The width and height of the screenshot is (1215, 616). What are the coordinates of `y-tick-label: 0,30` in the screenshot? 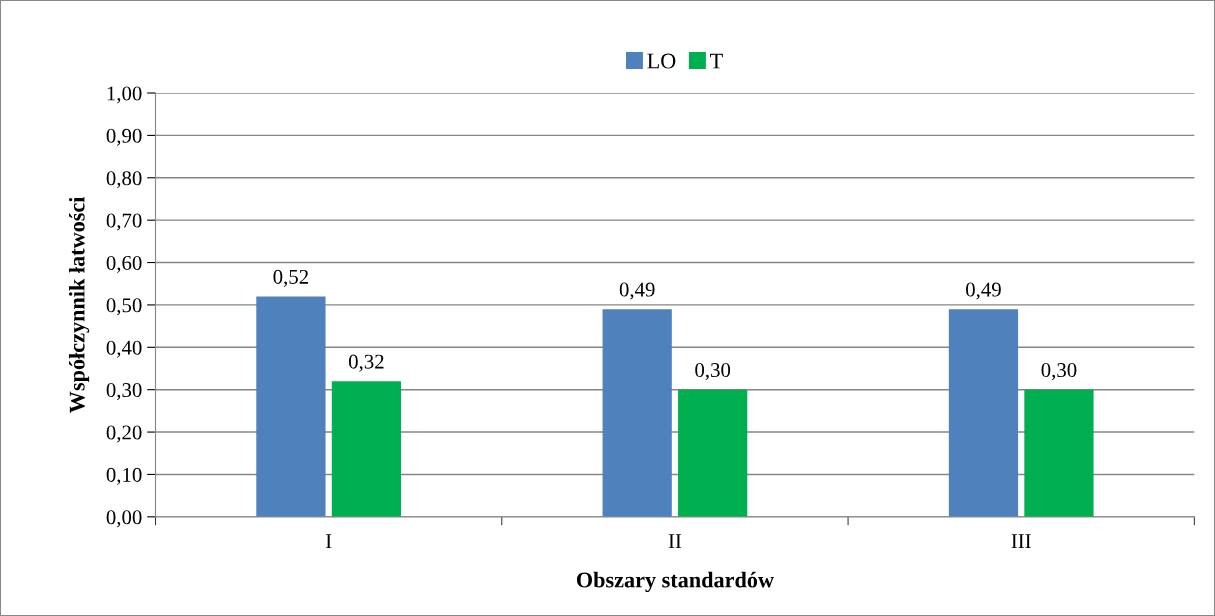 It's located at (124, 392).